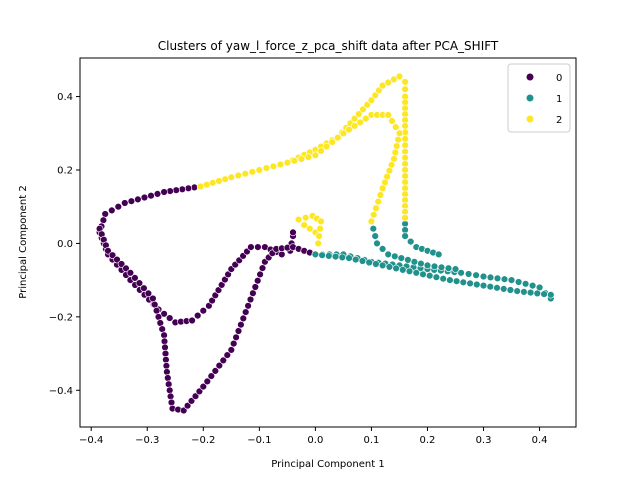 The image size is (640, 480). I want to click on y-tick-label: 0.0, so click(65, 244).